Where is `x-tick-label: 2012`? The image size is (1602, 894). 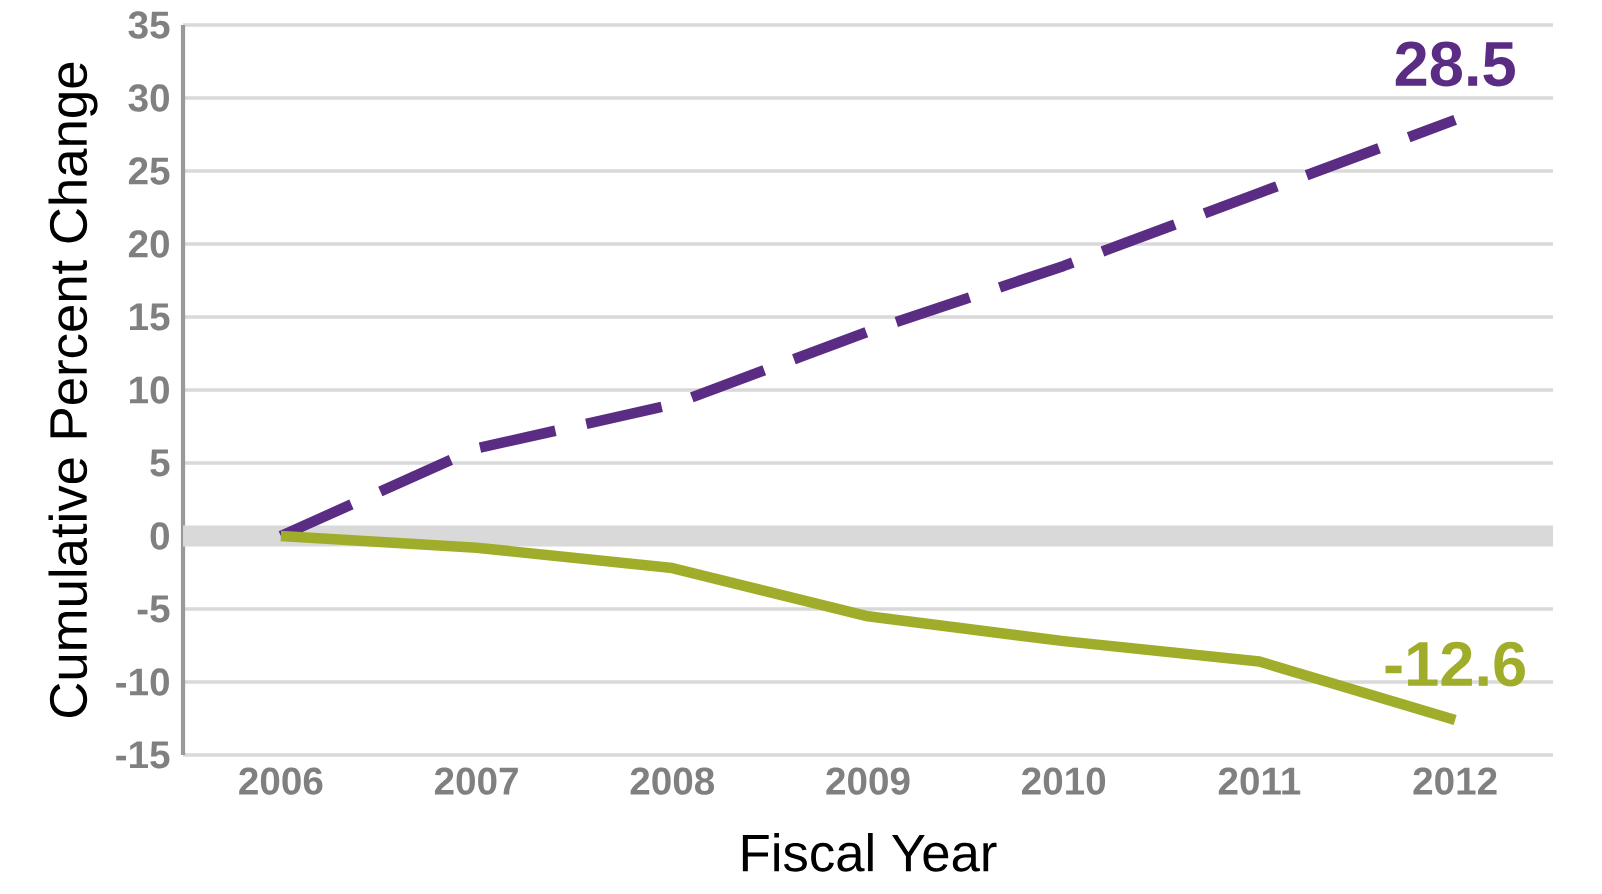 x-tick-label: 2012 is located at coordinates (1455, 781).